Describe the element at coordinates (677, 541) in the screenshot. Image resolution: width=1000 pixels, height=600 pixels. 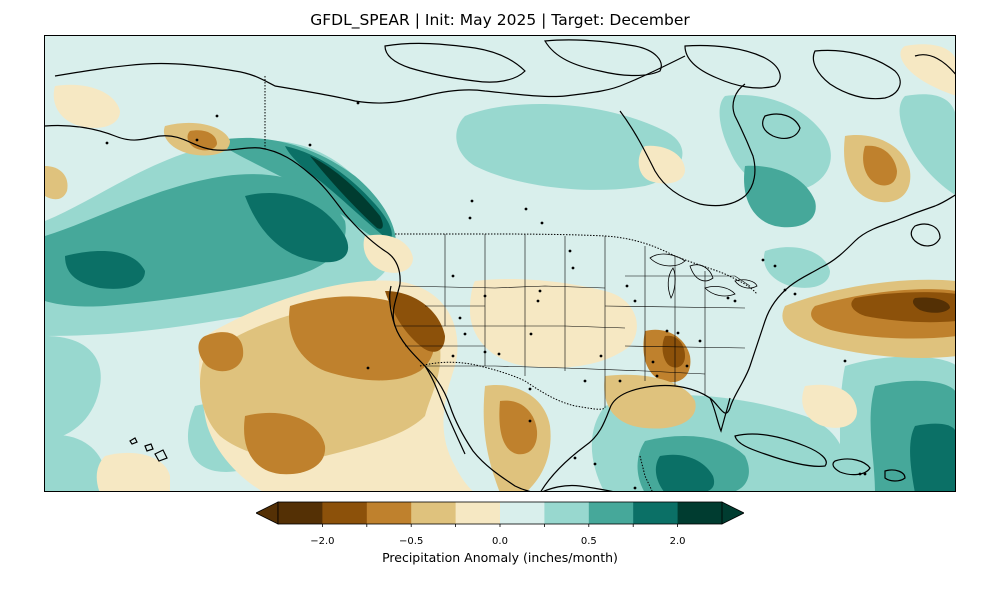
I see `colorbar-tick-label: 2.0` at that location.